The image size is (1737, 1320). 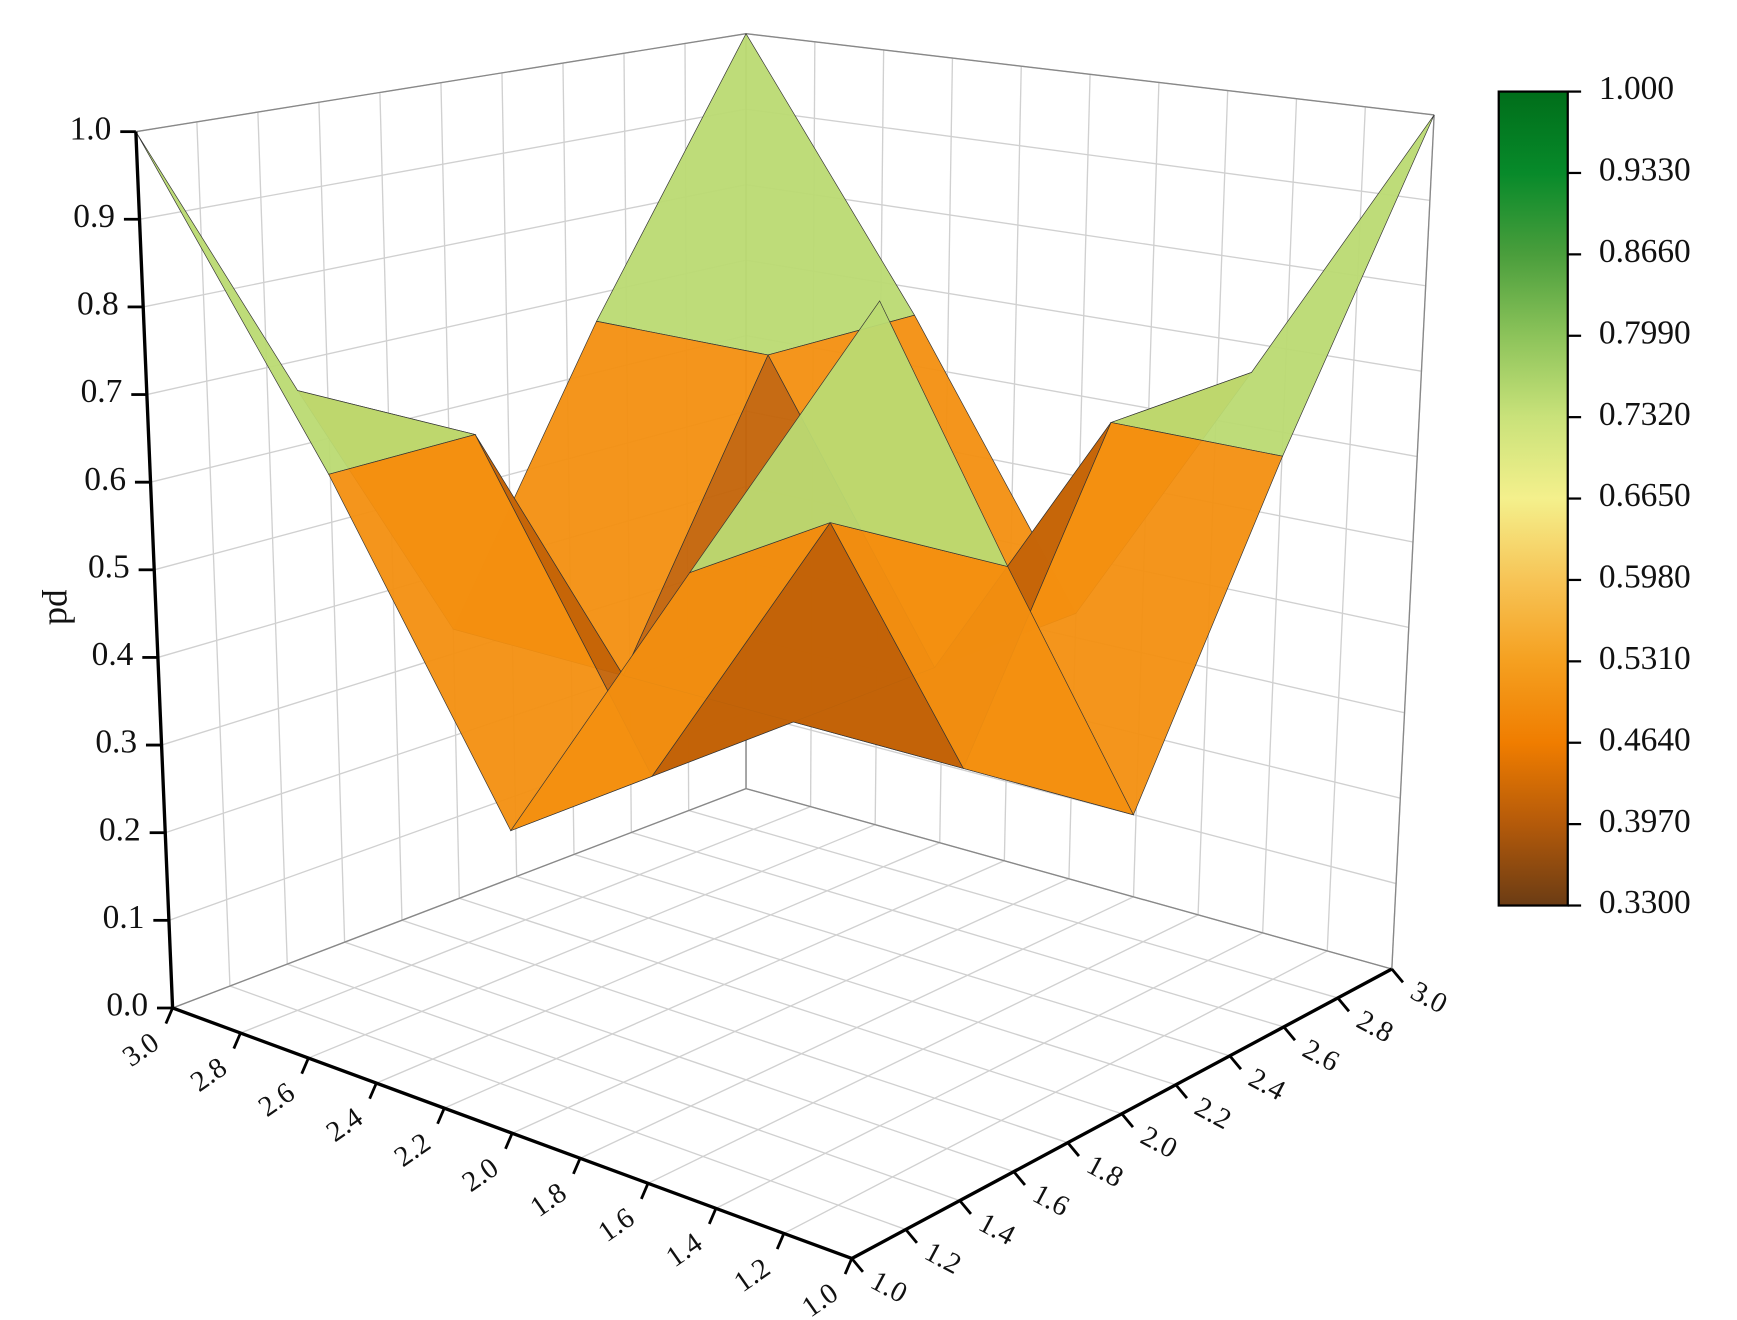 What do you see at coordinates (1266, 1084) in the screenshot?
I see `y-tick-label: 2.4` at bounding box center [1266, 1084].